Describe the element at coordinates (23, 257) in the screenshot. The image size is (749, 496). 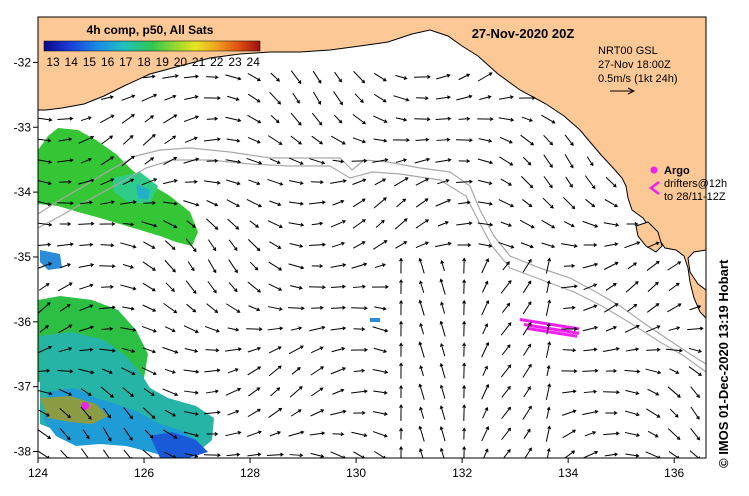
I see `y-tick-label: -35` at that location.